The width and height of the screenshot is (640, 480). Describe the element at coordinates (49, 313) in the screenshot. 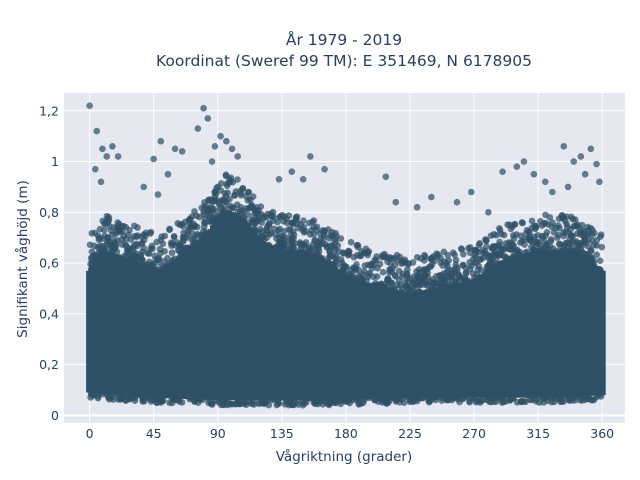

I see `y-tick-label: 0,4` at that location.